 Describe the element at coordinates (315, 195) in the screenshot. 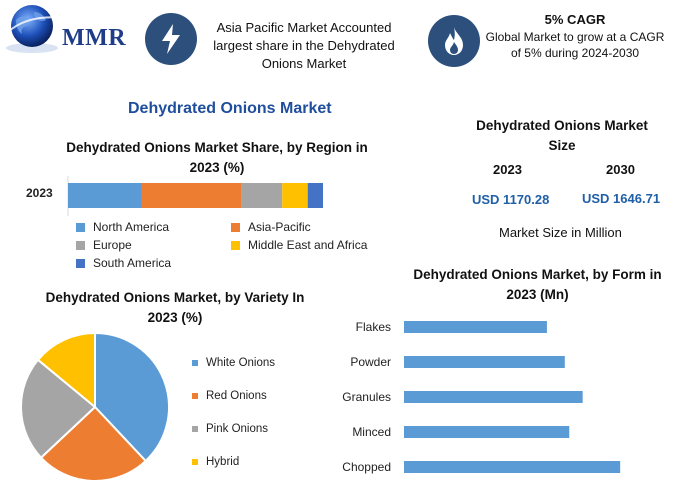

I see `region-bar-segment-south-america` at that location.